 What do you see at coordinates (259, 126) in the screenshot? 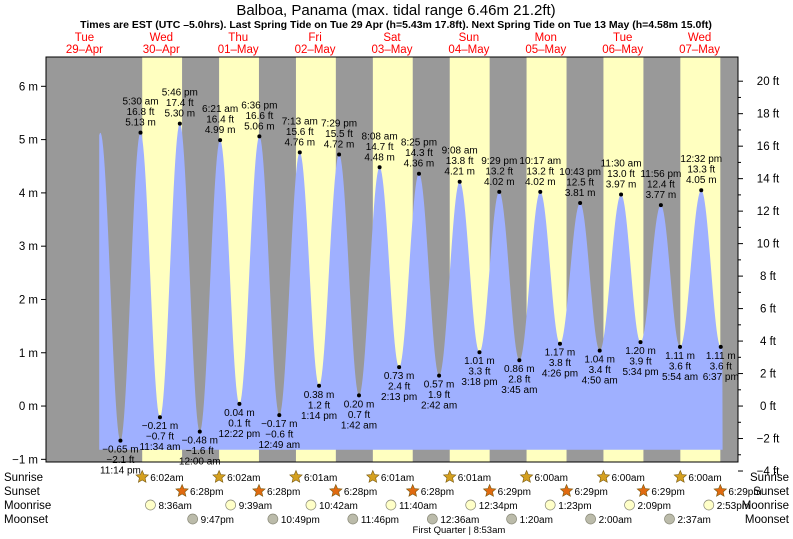
I see `high-tide-label: 5.06 m` at bounding box center [259, 126].